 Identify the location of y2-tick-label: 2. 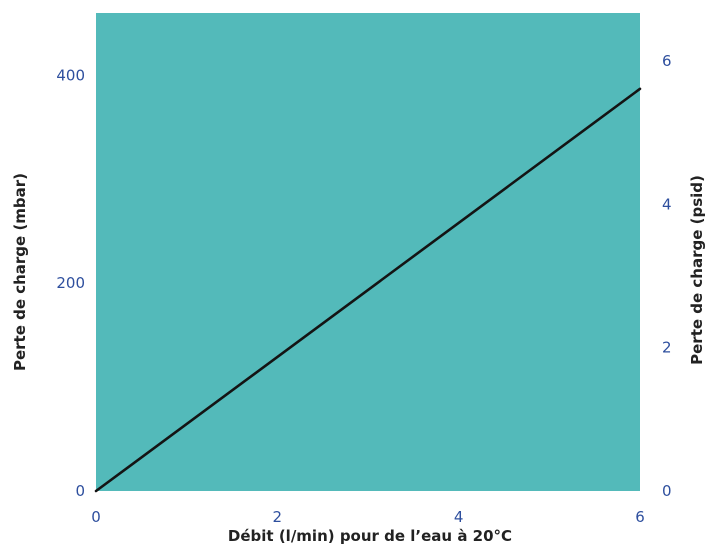
(667, 348).